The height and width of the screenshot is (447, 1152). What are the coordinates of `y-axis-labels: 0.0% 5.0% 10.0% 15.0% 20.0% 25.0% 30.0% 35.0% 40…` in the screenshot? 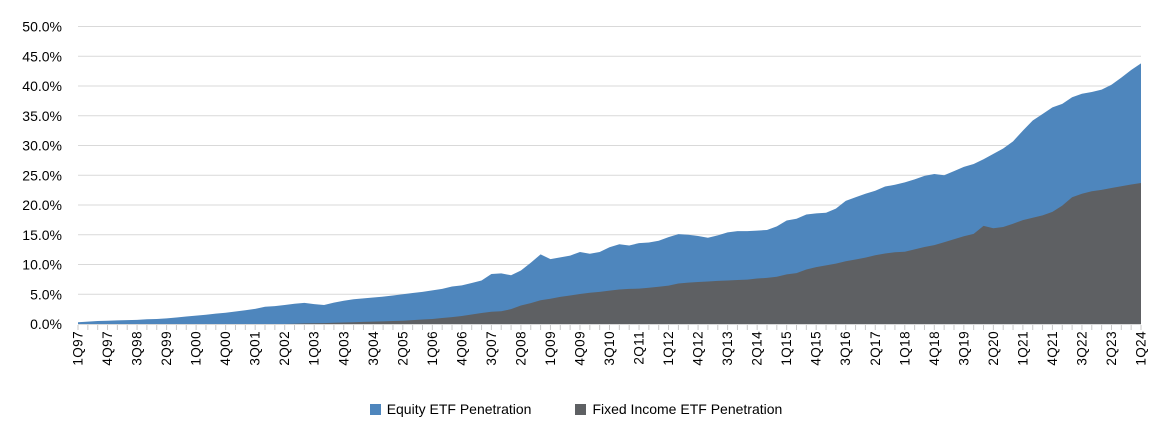 It's located at (42, 176).